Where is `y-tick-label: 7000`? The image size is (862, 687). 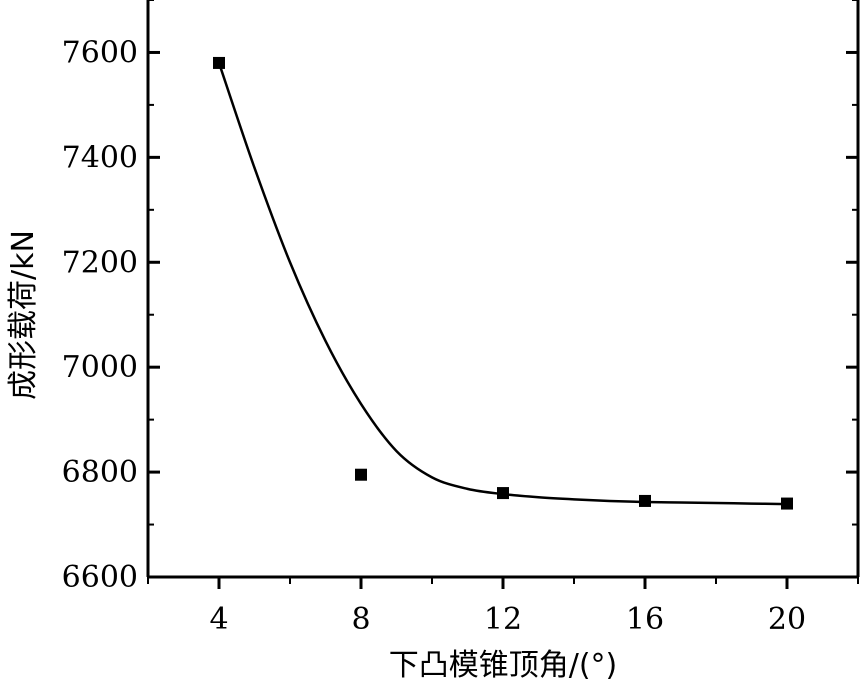 y-tick-label: 7000 is located at coordinates (100, 367).